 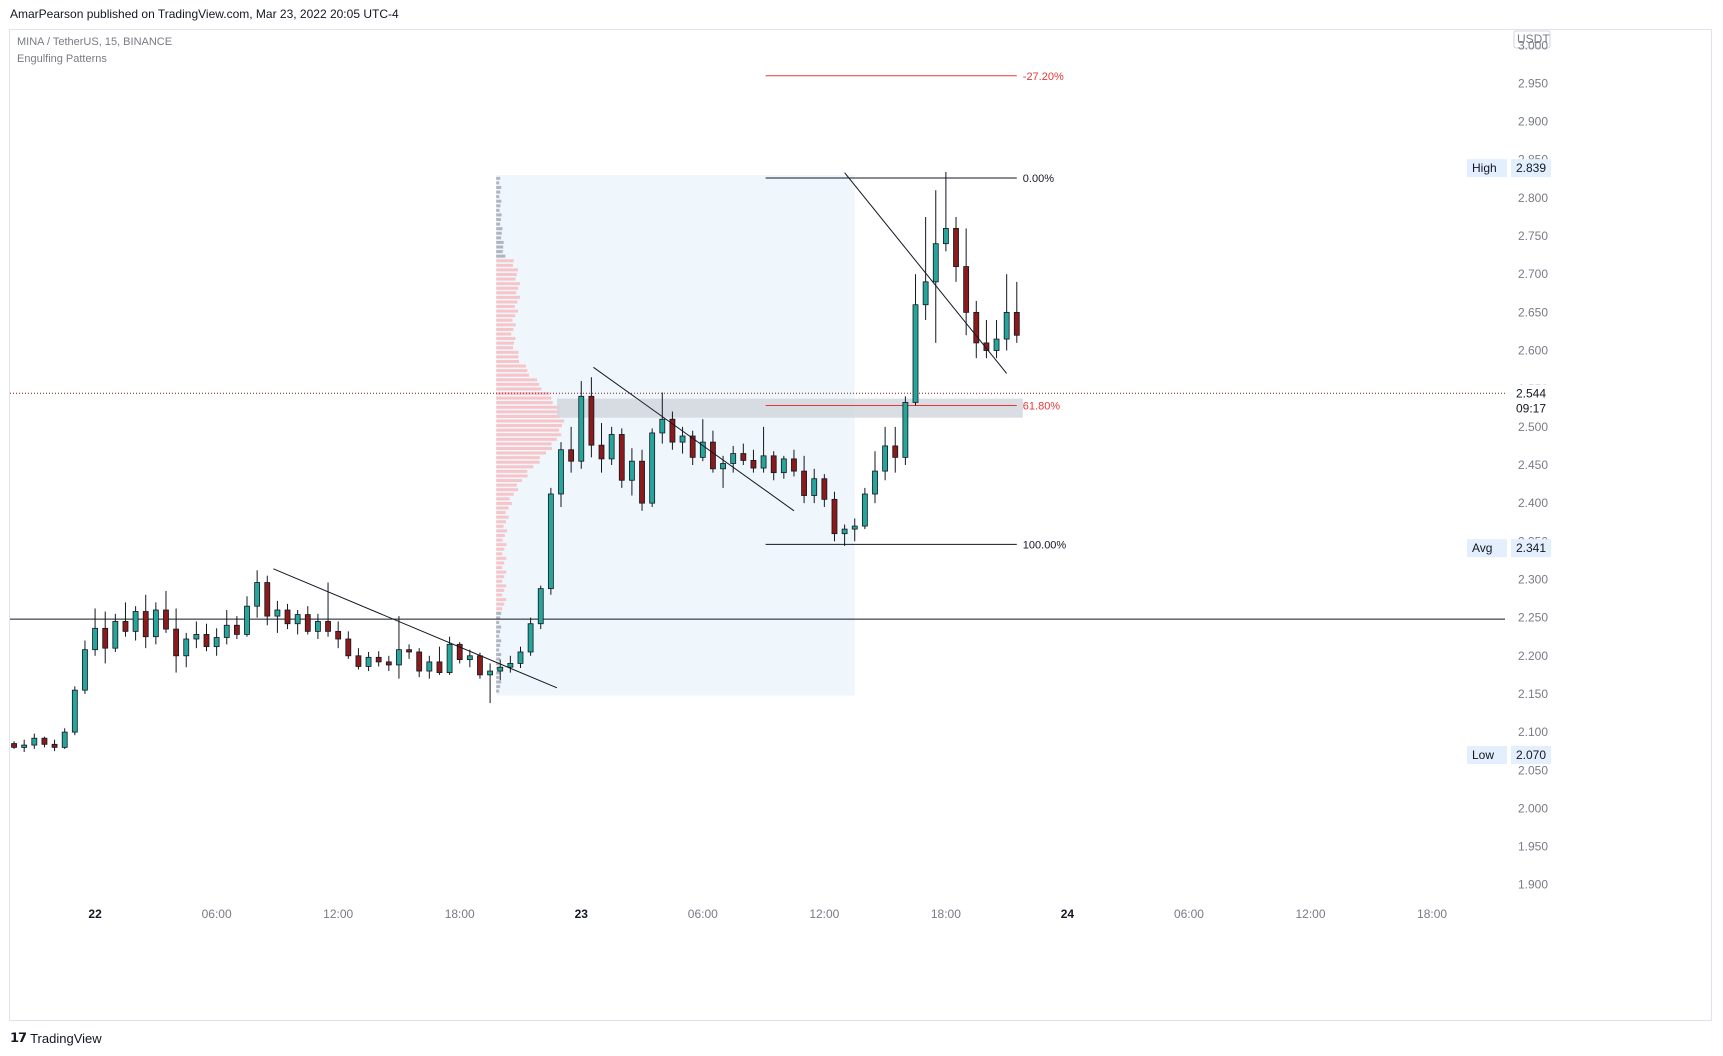 What do you see at coordinates (1189, 914) in the screenshot?
I see `time-tick-label: 06:00` at bounding box center [1189, 914].